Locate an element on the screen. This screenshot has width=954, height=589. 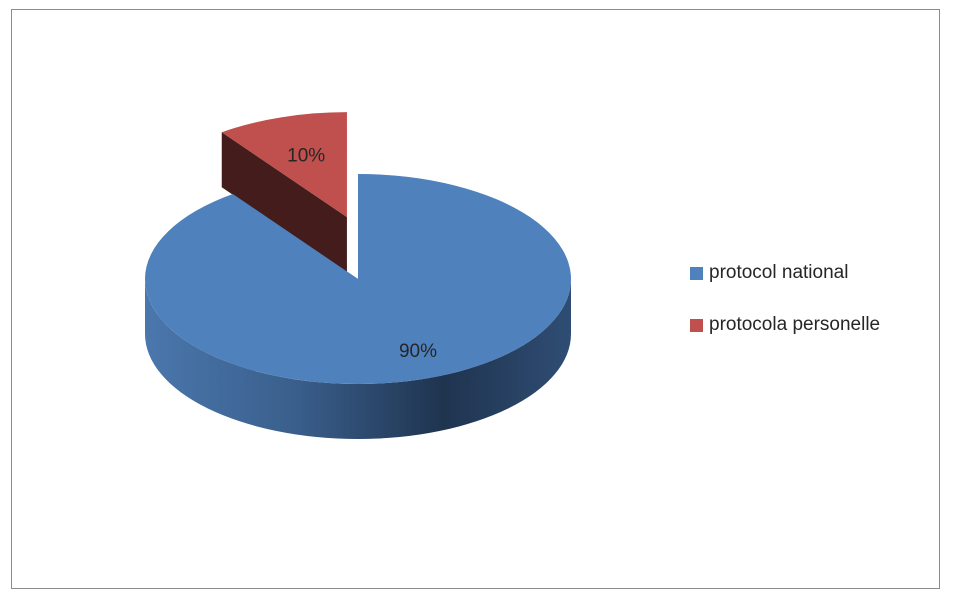
pie-slice-protocola-personelle is located at coordinates (284, 165).